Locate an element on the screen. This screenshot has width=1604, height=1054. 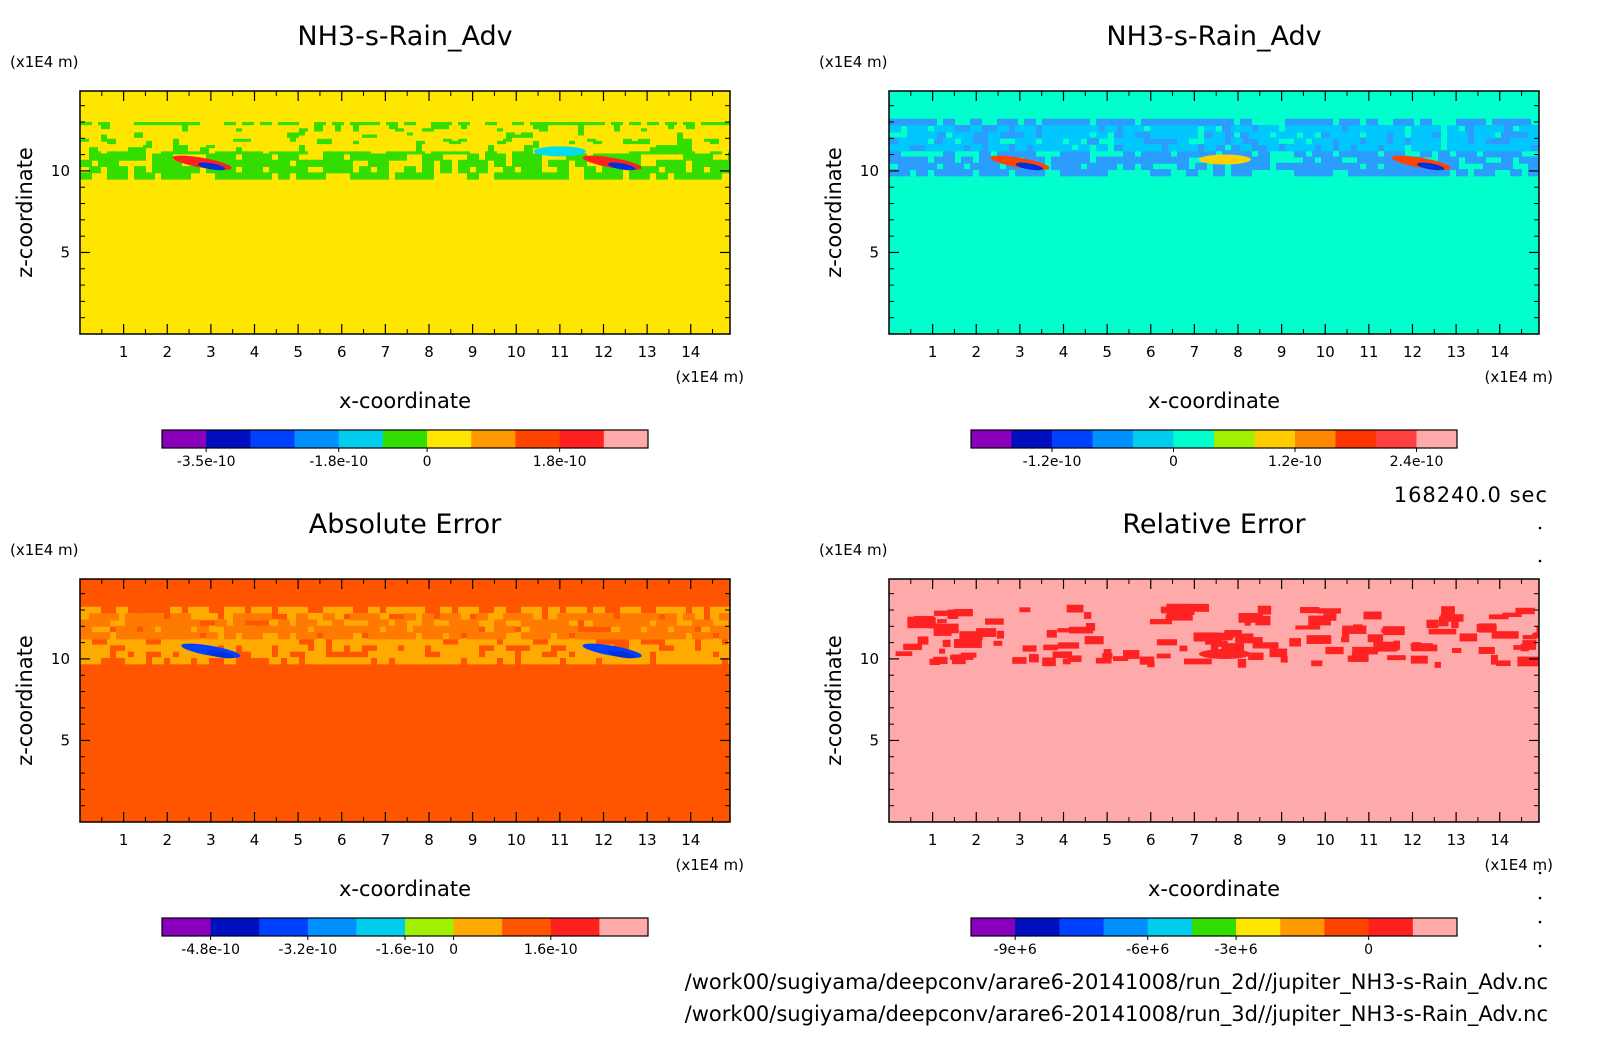
plot-frame is located at coordinates (1214, 212).